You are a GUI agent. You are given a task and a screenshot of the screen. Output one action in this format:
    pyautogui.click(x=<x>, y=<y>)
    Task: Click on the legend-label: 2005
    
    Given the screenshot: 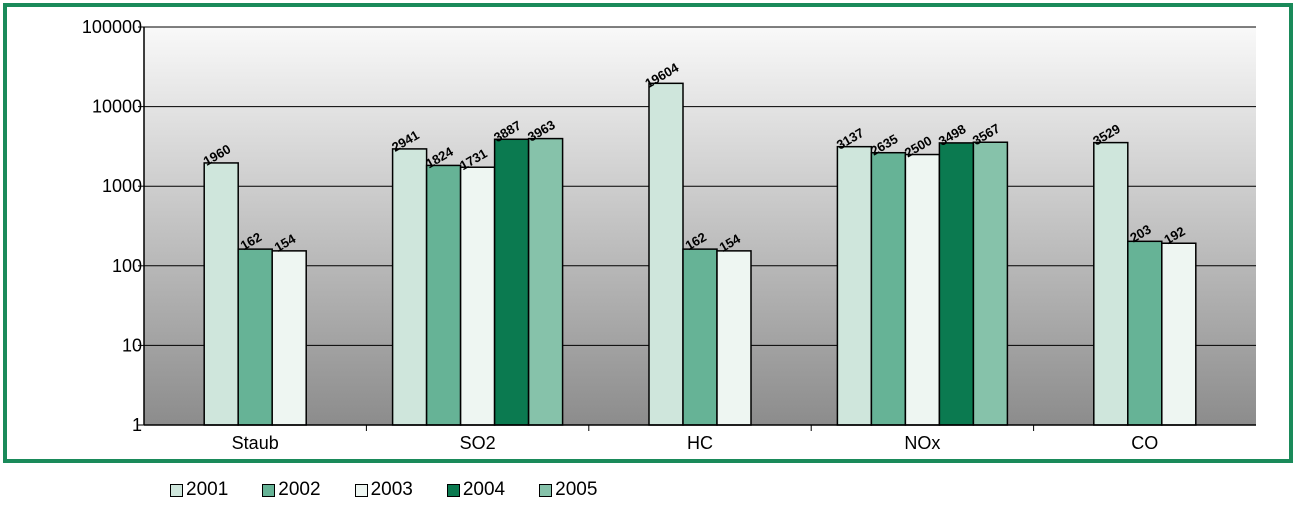 What is the action you would take?
    pyautogui.click(x=576, y=489)
    